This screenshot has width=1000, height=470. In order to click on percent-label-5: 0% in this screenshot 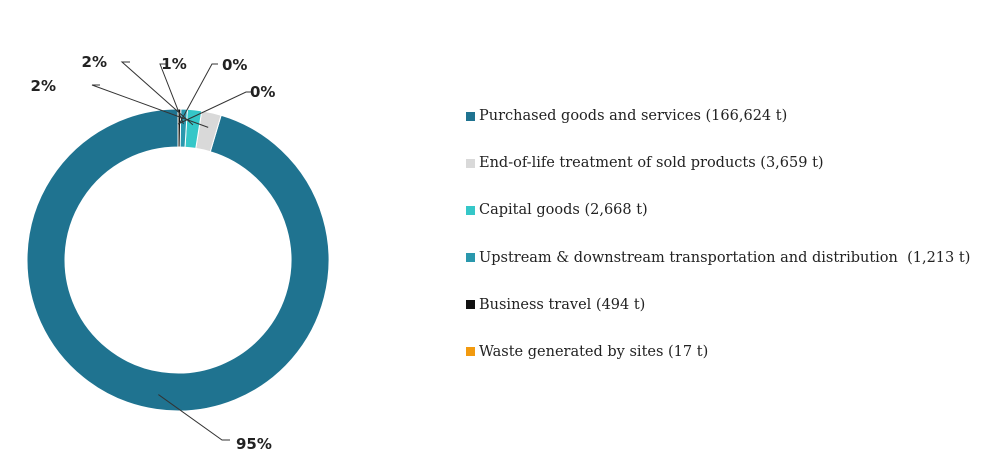, I will do `click(234, 65)`.